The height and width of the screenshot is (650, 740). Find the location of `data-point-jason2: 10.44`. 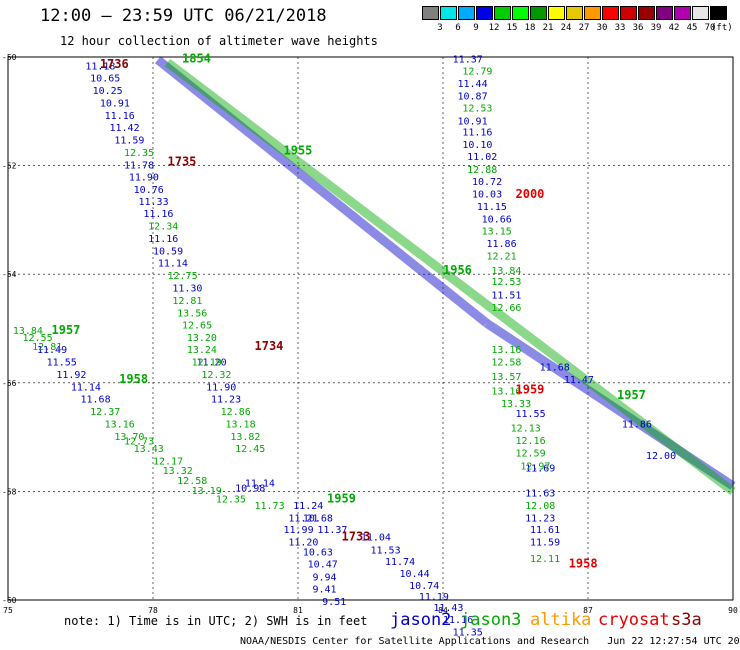

data-point-jason2: 10.44 is located at coordinates (415, 574).